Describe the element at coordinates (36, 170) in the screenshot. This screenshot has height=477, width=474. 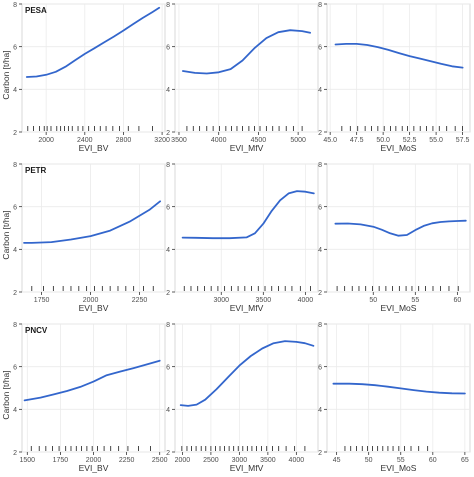
I see `panel-label: PETR` at that location.